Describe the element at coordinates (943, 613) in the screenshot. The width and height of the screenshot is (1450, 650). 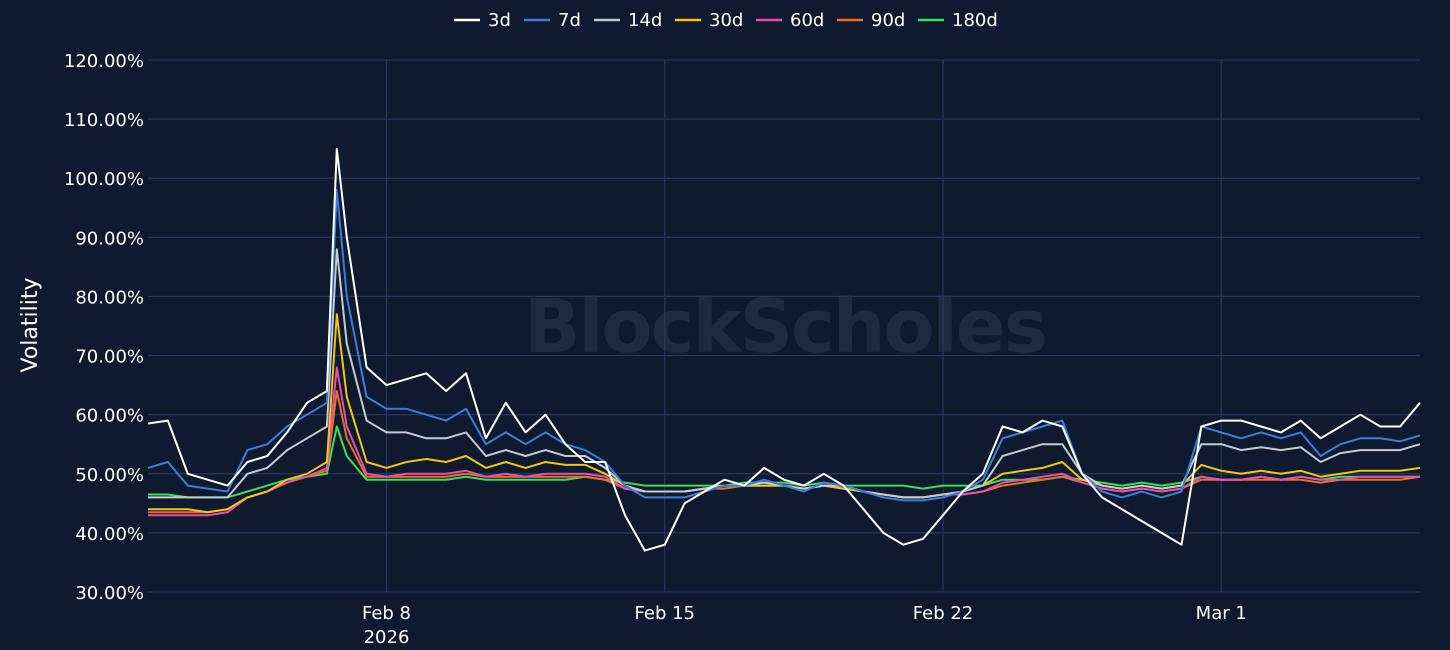
I see `x-tick-label: Feb 22` at that location.